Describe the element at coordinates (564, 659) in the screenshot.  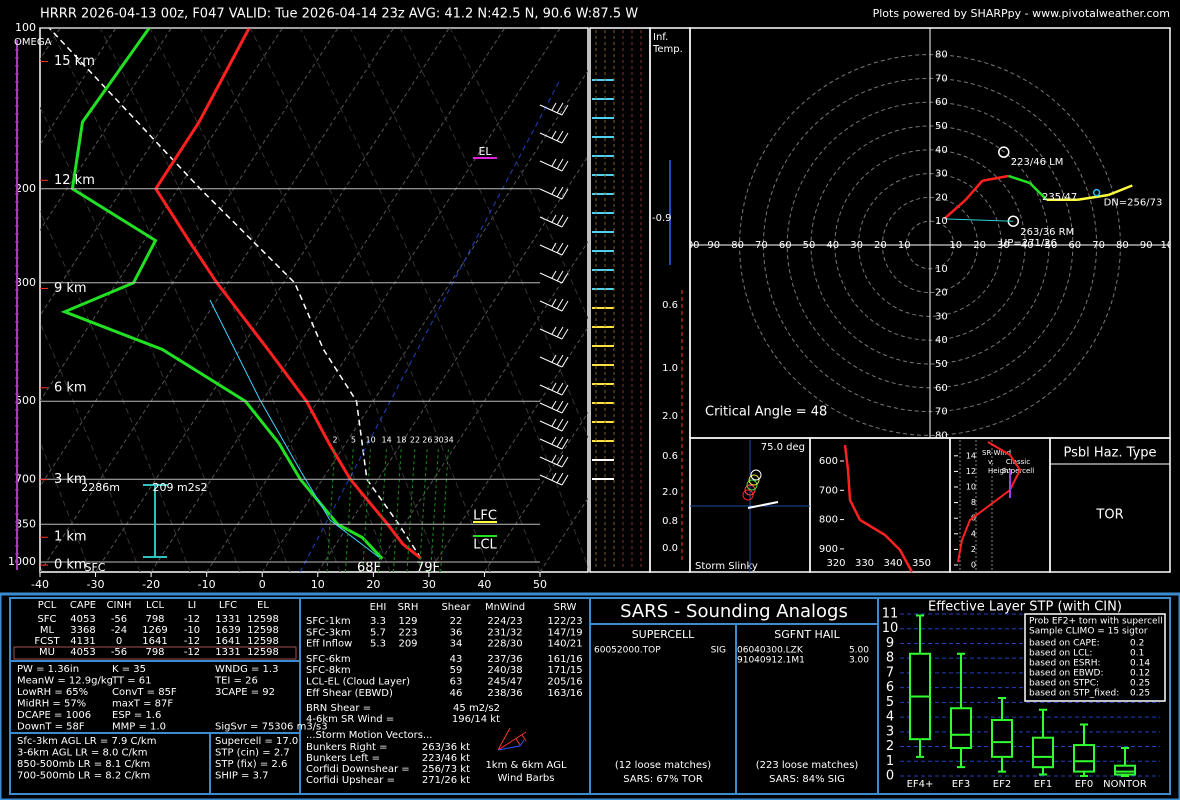
I see `kin-cell: 161/16` at that location.